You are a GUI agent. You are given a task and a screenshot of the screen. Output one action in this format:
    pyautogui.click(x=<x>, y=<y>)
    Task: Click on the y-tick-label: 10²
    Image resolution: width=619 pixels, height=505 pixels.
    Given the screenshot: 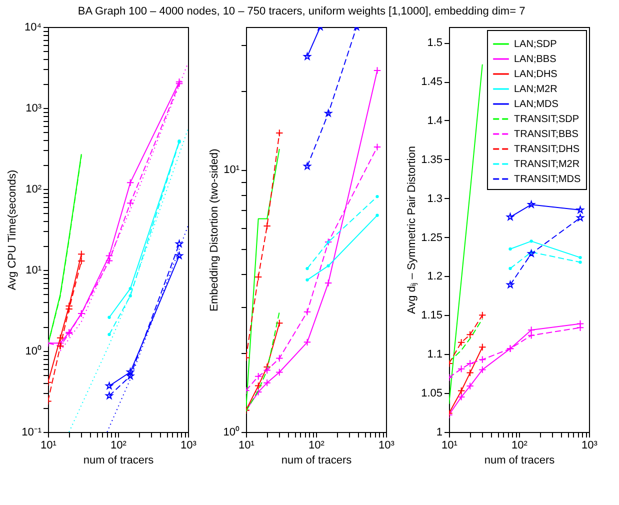 What is the action you would take?
    pyautogui.click(x=34, y=190)
    